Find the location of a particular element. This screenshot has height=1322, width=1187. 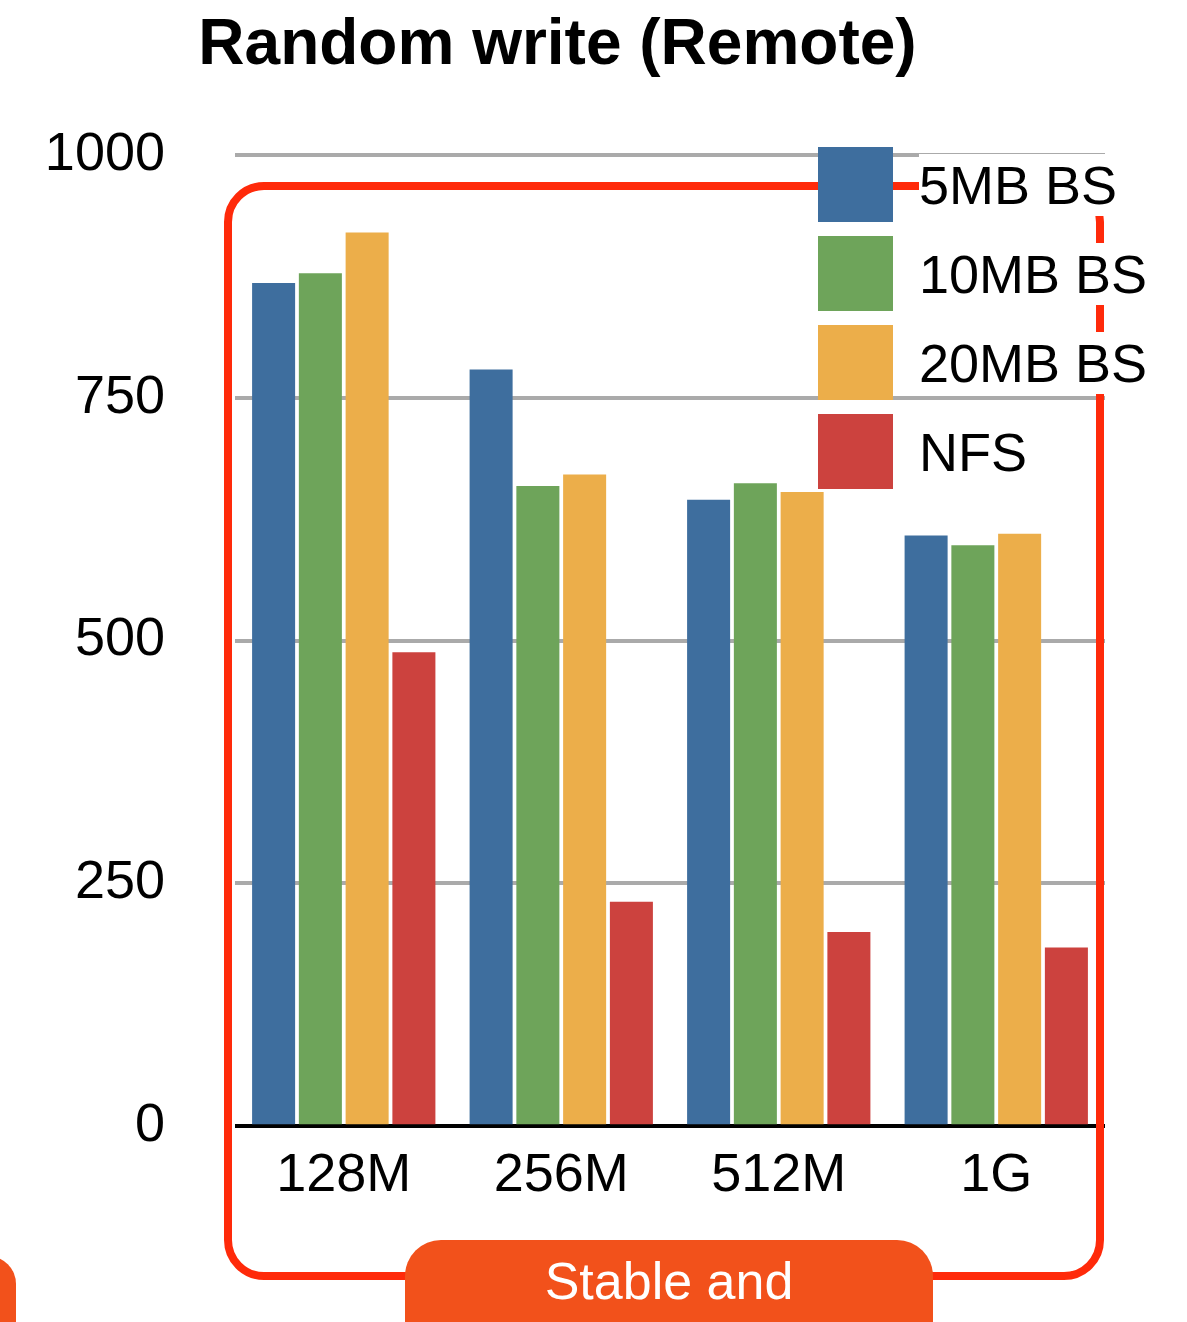

x-tick-label: 1G is located at coordinates (996, 1172).